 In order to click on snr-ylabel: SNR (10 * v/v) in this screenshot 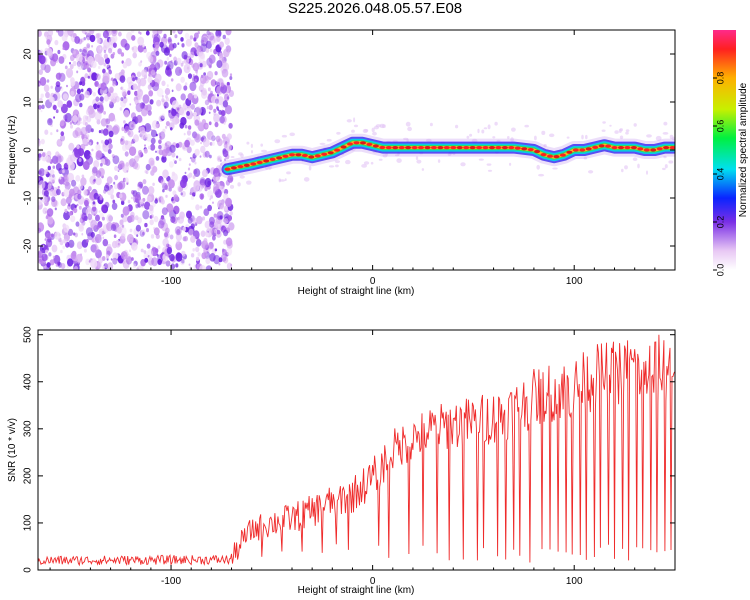, I will do `click(12, 450)`.